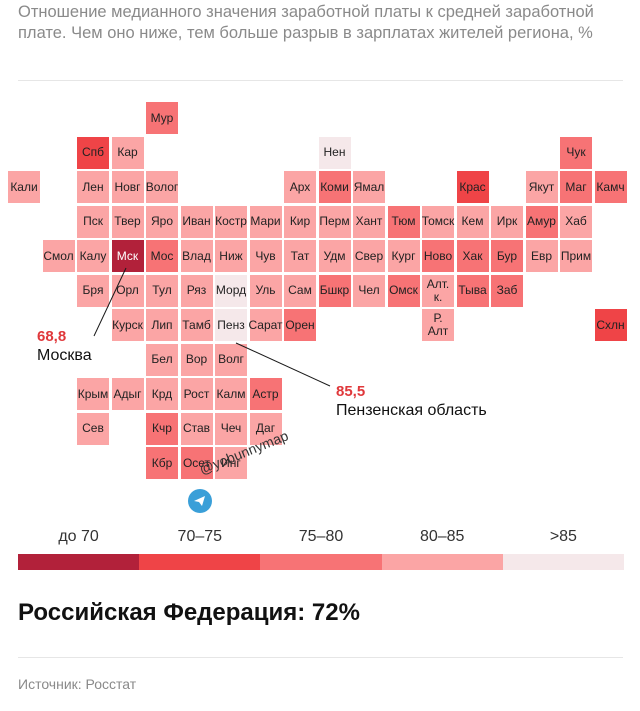 This screenshot has height=711, width=640. I want to click on bottom-divider, so click(320, 657).